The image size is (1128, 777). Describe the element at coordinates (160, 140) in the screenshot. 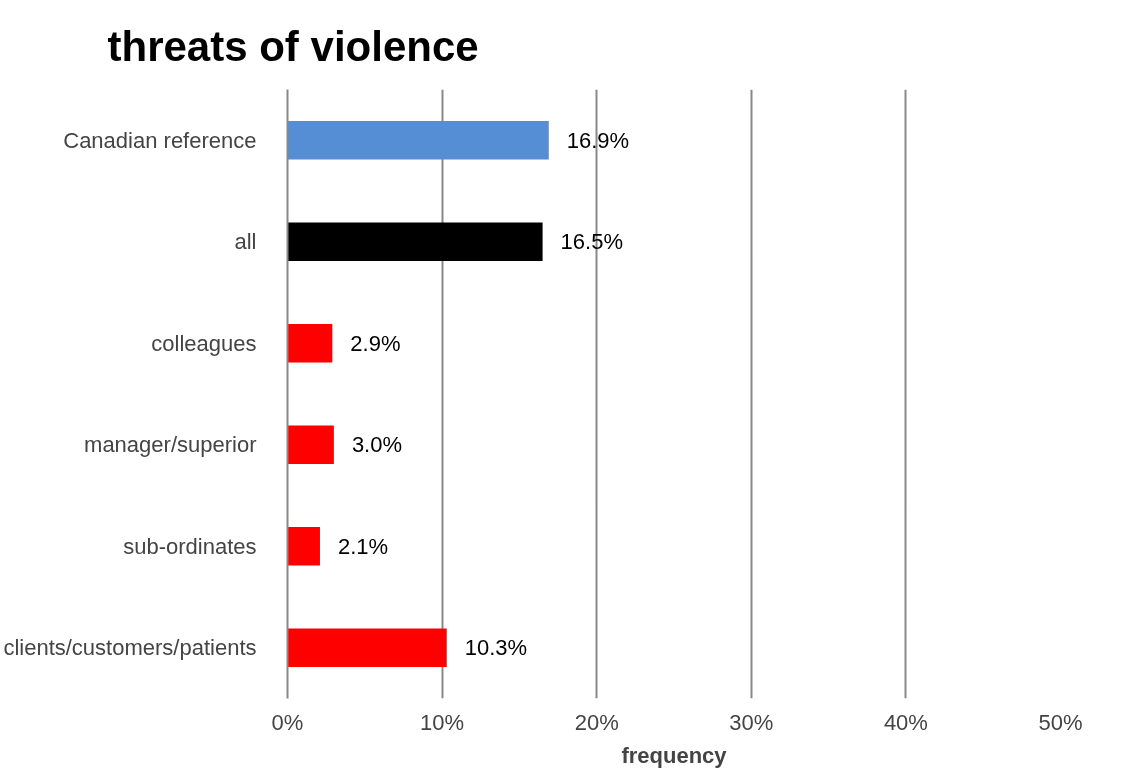

I see `y-tick-label: Canadian reference` at that location.